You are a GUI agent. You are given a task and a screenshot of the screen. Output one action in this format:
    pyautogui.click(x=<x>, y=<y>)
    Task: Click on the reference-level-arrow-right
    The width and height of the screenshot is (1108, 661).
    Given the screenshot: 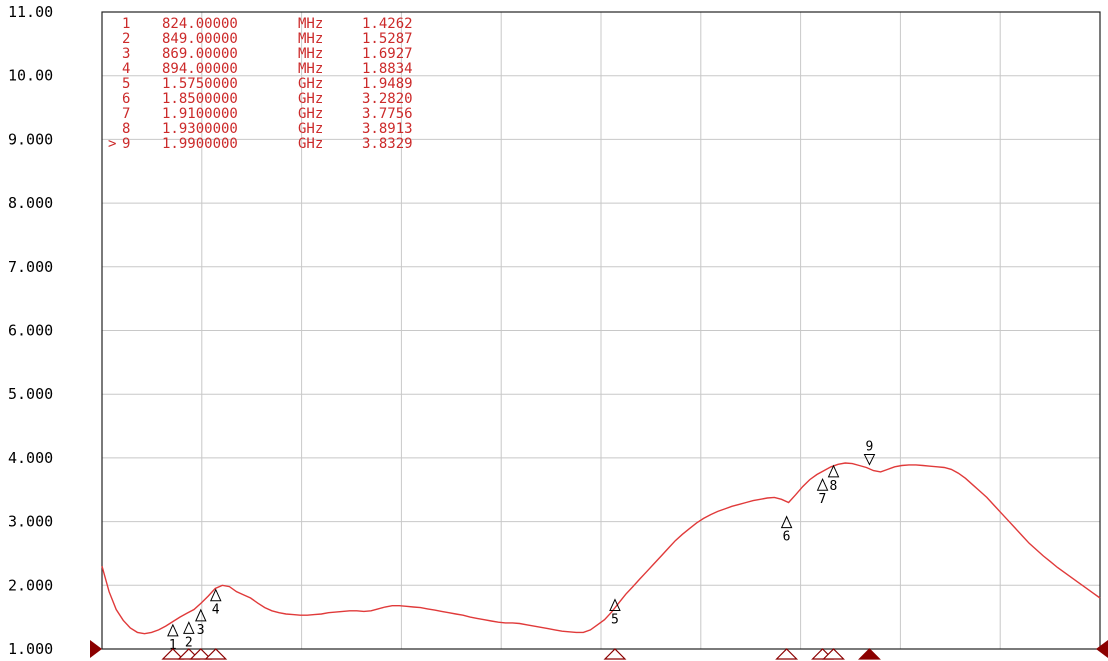 What is the action you would take?
    pyautogui.click(x=1102, y=649)
    